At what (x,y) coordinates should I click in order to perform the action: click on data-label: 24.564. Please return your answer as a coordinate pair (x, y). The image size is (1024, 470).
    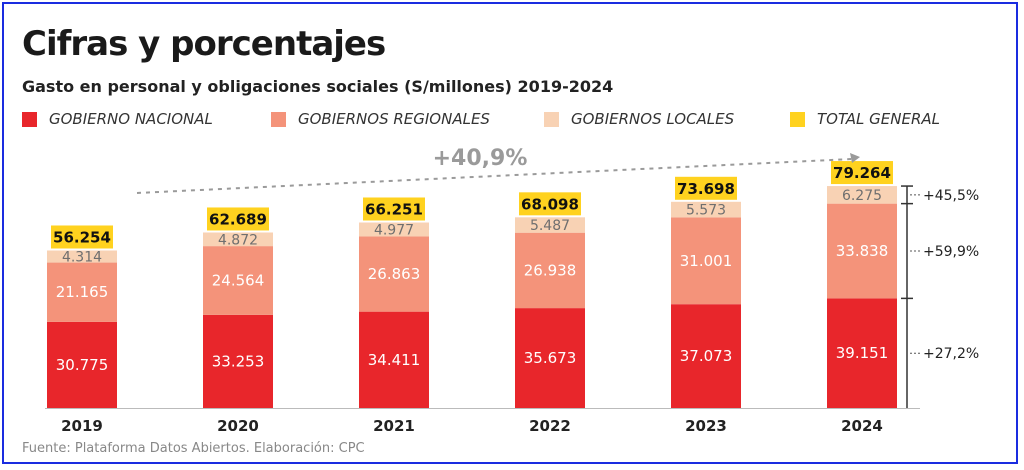
    Looking at the image, I should click on (238, 281).